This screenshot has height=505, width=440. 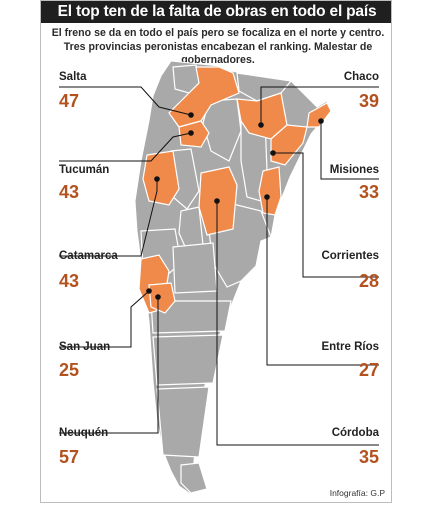 I want to click on label-salta: Salta, so click(x=73, y=77).